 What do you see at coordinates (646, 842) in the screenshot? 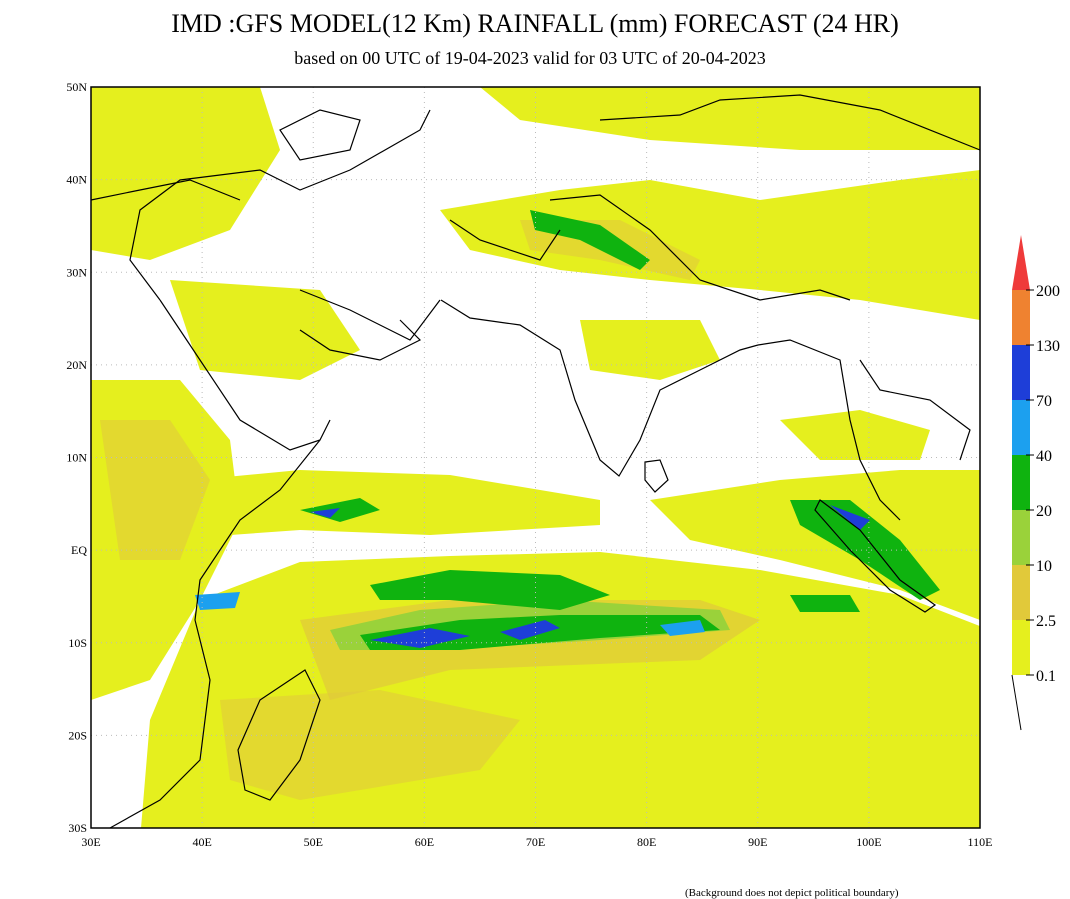
I see `lon-label: 80E` at bounding box center [646, 842].